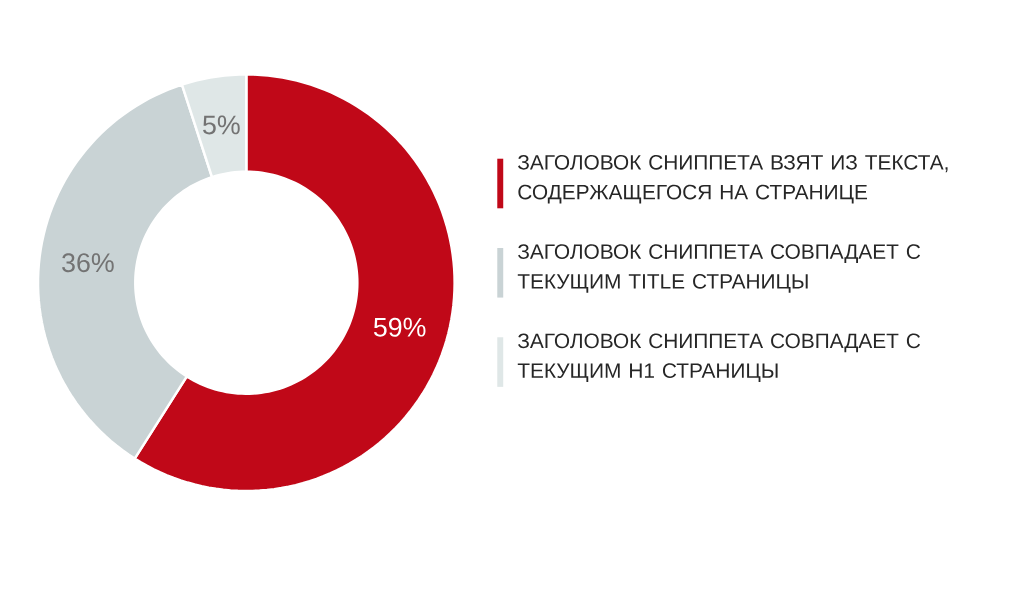 The width and height of the screenshot is (1024, 600). Describe the element at coordinates (719, 357) in the screenshot. I see `legend-label: ЗАГОЛОВОК СНИППЕТА СОВПАДАЕТ С ТЕКУЩИМ H1 СТРАНИЦЫ` at that location.